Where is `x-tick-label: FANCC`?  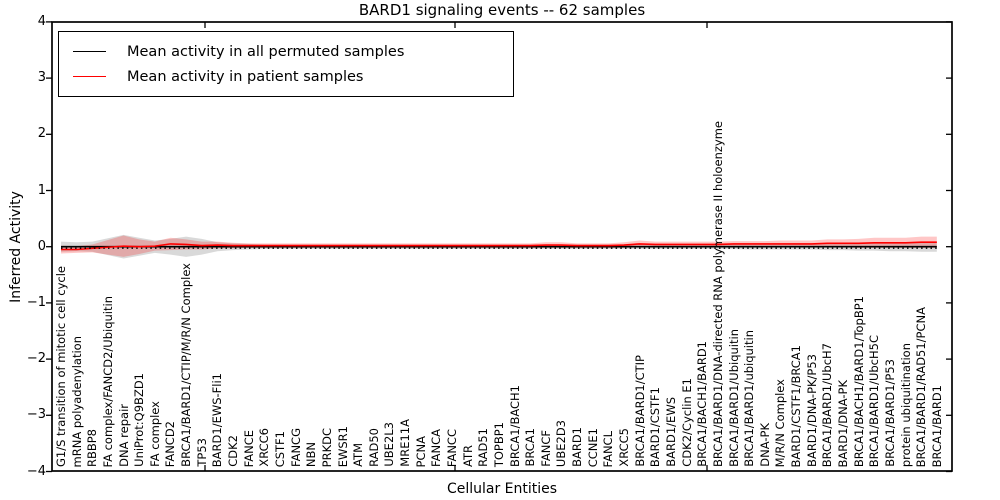 x-tick-label: FANCC is located at coordinates (452, 447).